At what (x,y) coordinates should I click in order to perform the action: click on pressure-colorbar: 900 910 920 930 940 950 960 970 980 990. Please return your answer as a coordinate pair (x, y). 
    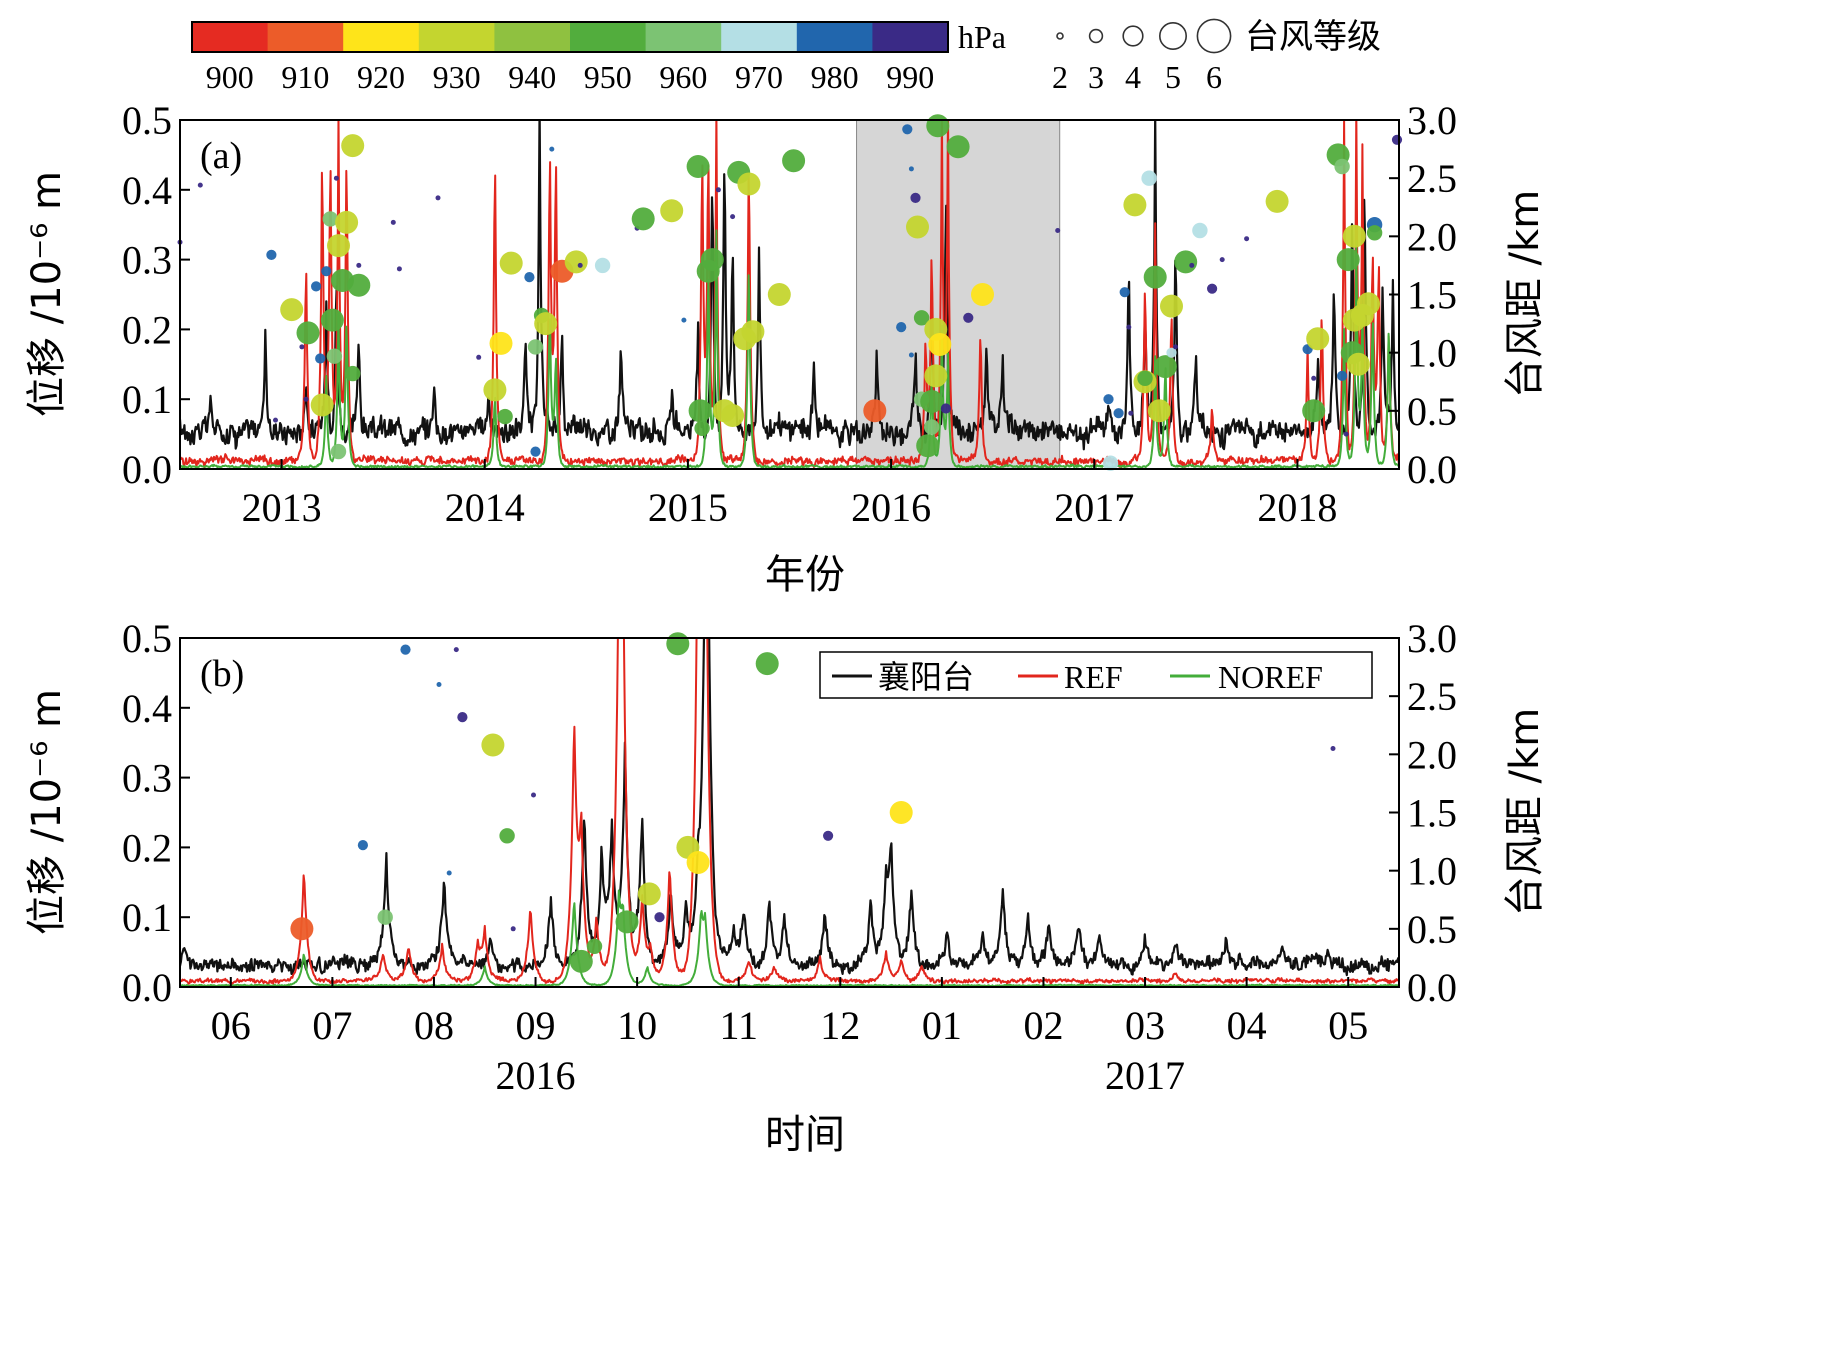
    Looking at the image, I should click on (570, 58).